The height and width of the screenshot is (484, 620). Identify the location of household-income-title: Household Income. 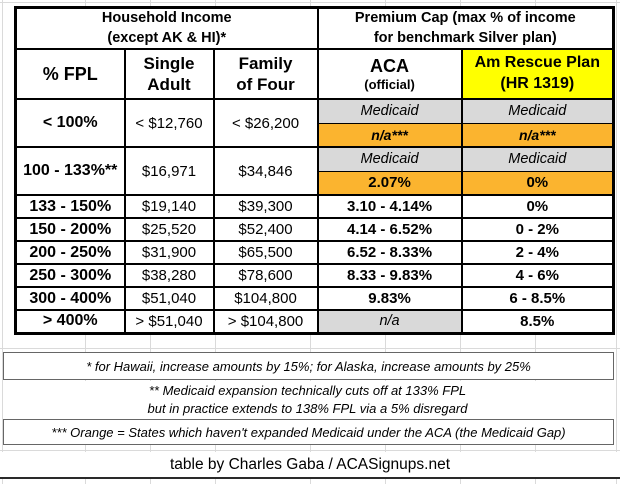
(166, 18).